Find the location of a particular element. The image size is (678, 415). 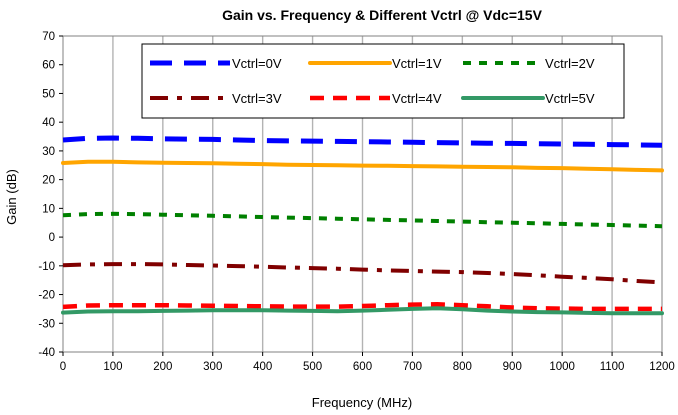

x-tick-label: 400 is located at coordinates (262, 367).